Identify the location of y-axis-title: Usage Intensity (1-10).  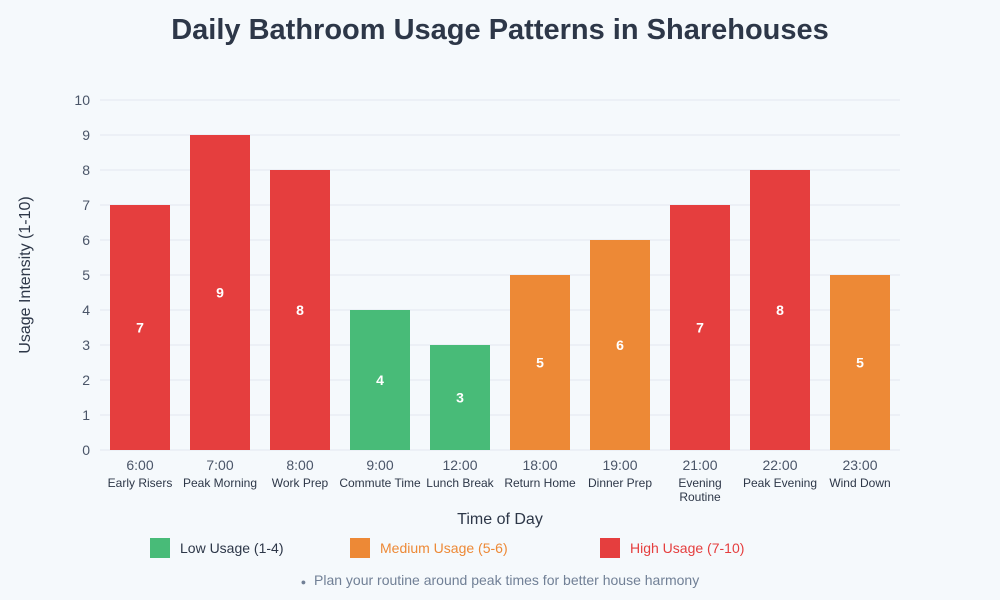
(25, 274).